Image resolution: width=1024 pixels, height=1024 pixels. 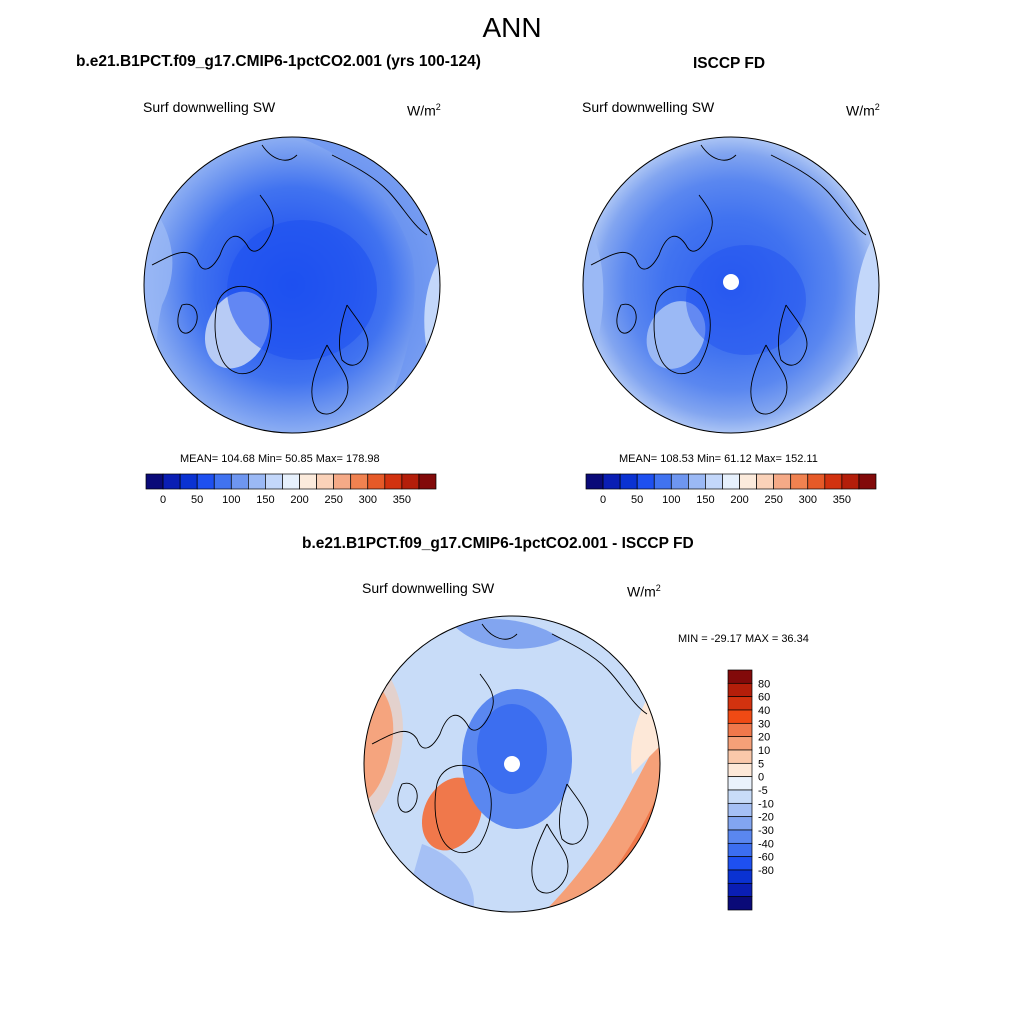 I want to click on obs-region-greenland, so click(x=676, y=335).